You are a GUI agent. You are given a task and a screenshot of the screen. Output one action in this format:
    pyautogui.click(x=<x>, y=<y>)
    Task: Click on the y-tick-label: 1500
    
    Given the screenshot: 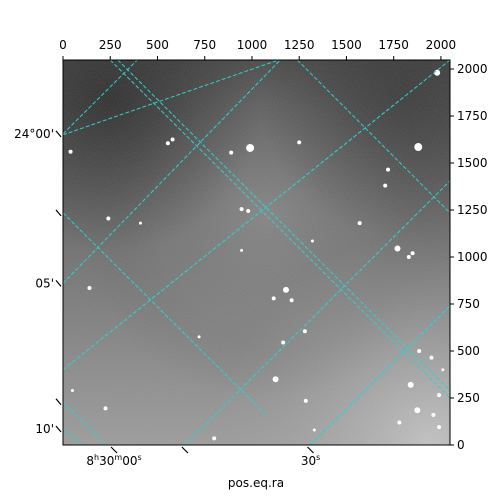 What is the action you would take?
    pyautogui.click(x=472, y=163)
    